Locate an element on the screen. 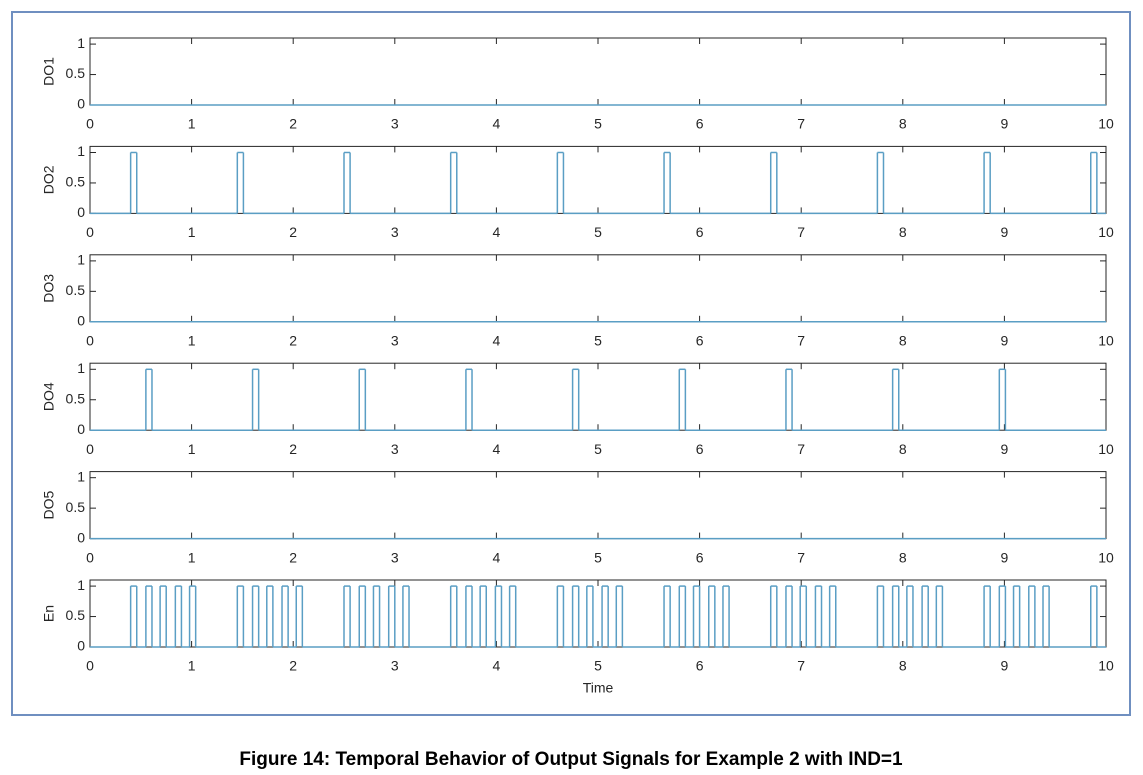 This screenshot has width=1143, height=775. y-axis-label: DO4 is located at coordinates (49, 396).